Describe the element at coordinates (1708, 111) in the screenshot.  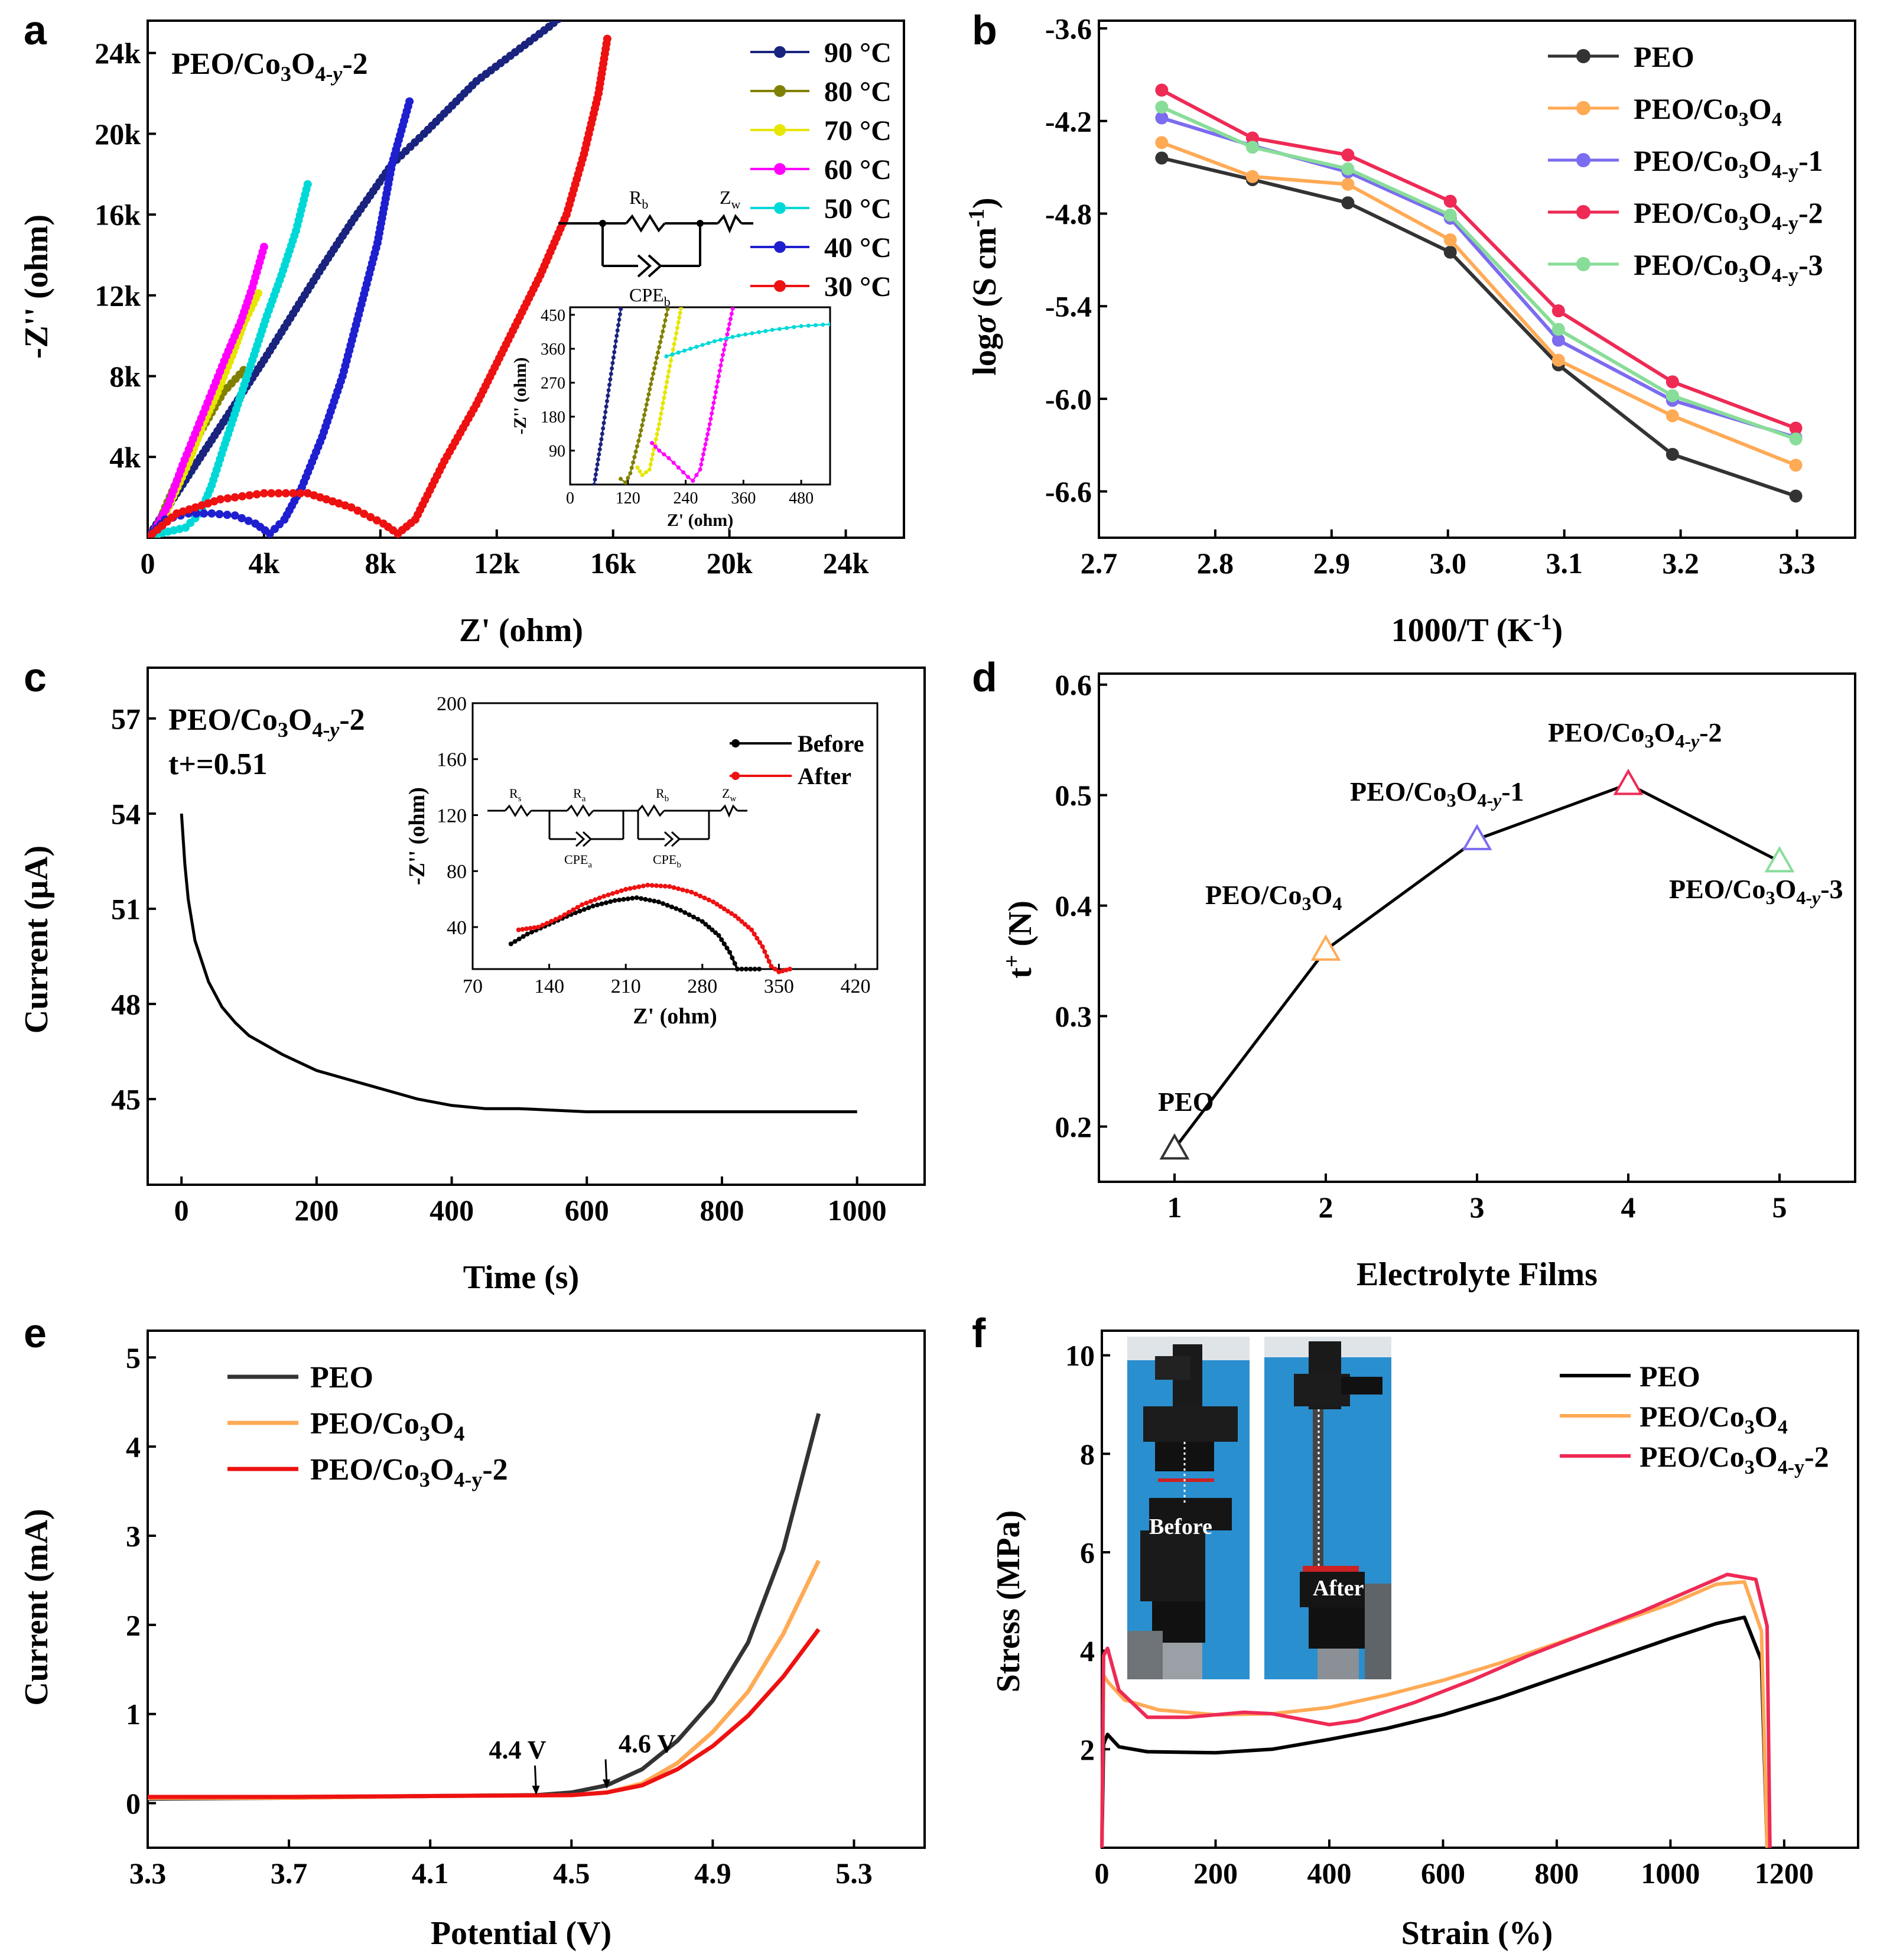
I see `legend-label: PEO/Co3O4` at that location.